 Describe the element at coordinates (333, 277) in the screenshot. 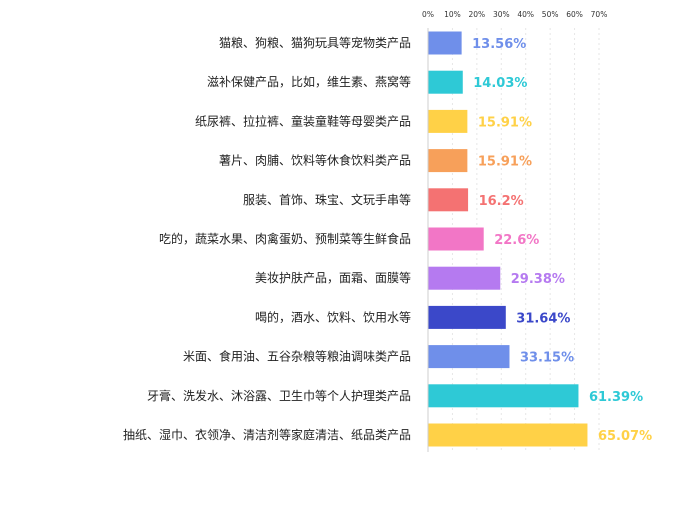

I see `category-label: 美妆护肤产品，面霜、面膜等` at that location.